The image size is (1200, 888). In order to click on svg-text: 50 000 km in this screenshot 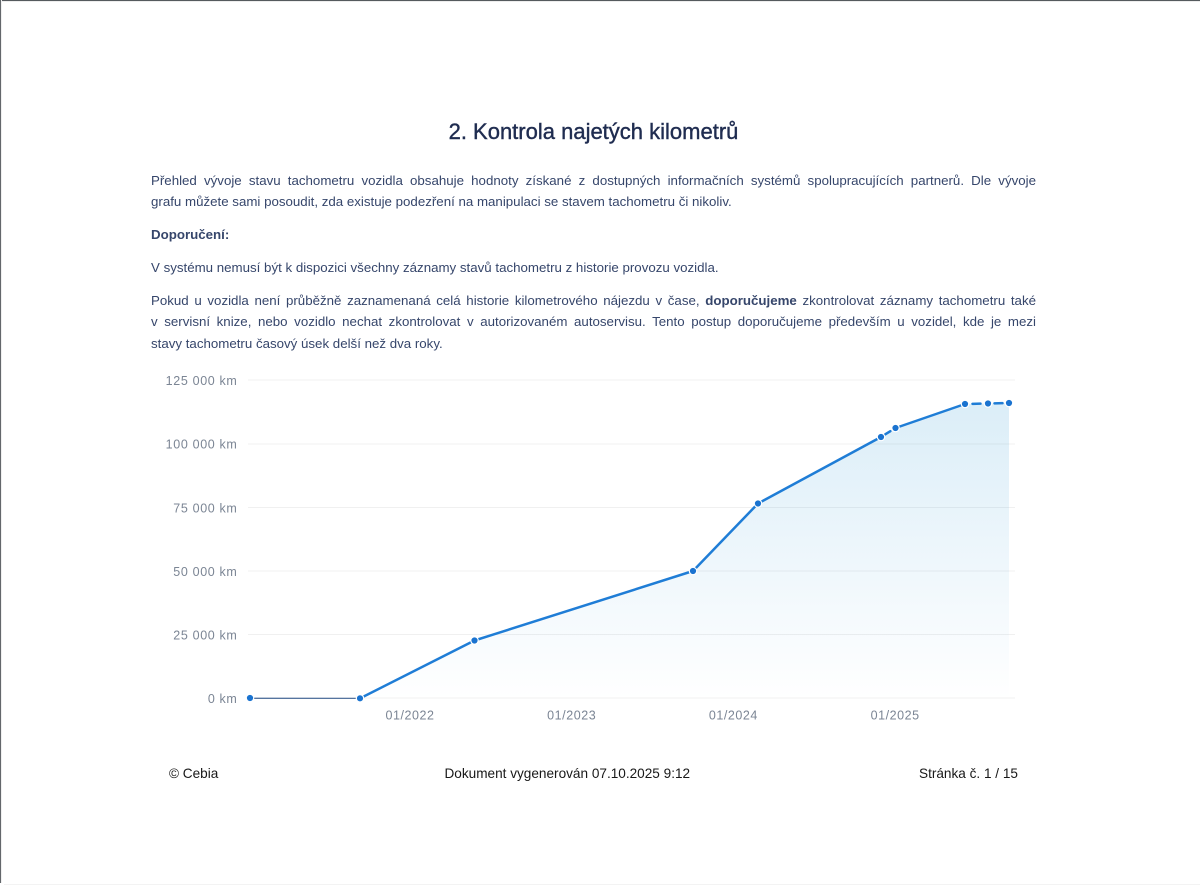, I will do `click(205, 572)`.